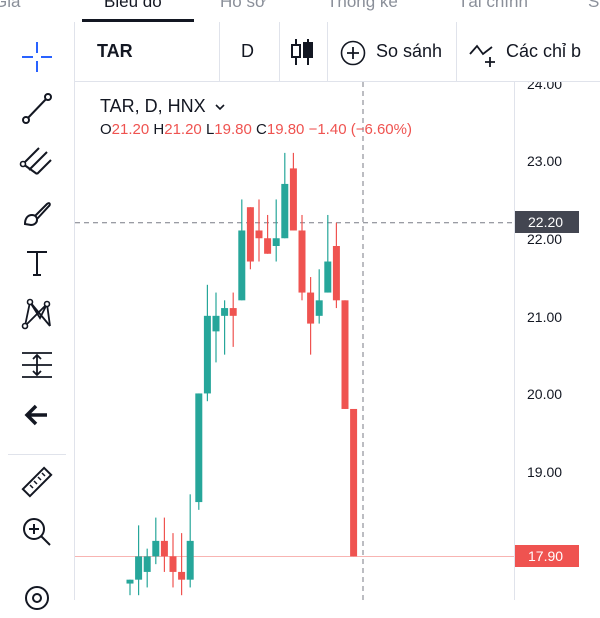 The image size is (600, 618). What do you see at coordinates (360, 129) in the screenshot?
I see `change-value: −1.40 (−6.60%)` at bounding box center [360, 129].